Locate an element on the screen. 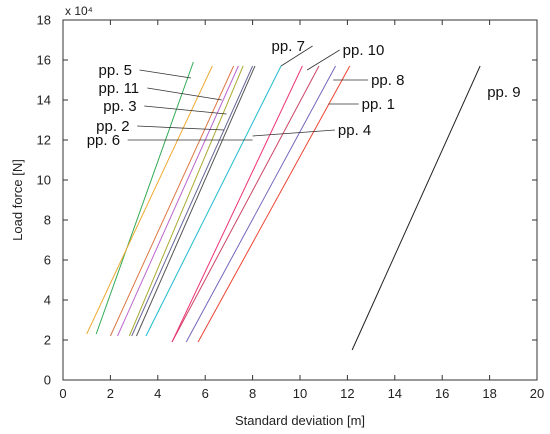 This screenshot has width=550, height=434. x-tick-label: 6 is located at coordinates (205, 393).